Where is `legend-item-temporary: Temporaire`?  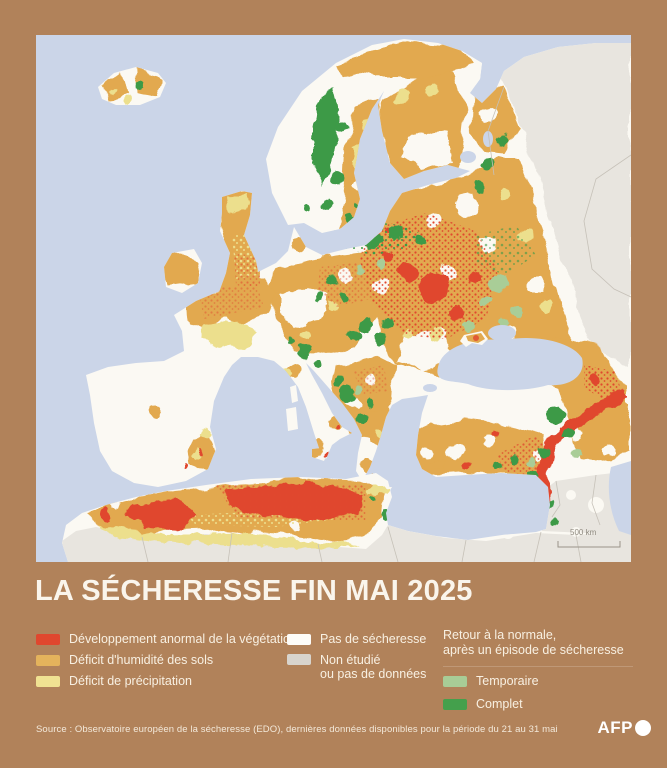
legend-item-temporary: Temporaire is located at coordinates (538, 681).